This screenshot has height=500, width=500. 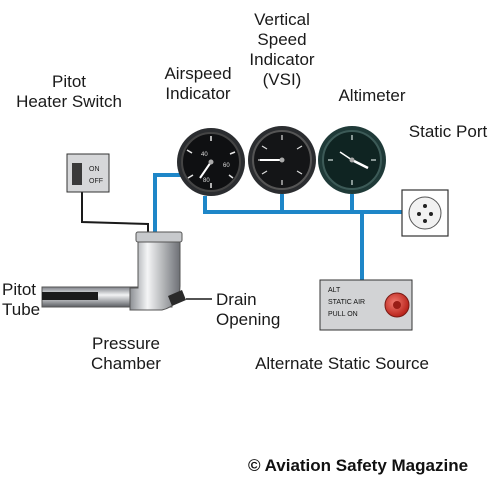 I want to click on static-pressure-line, so click(x=282, y=205).